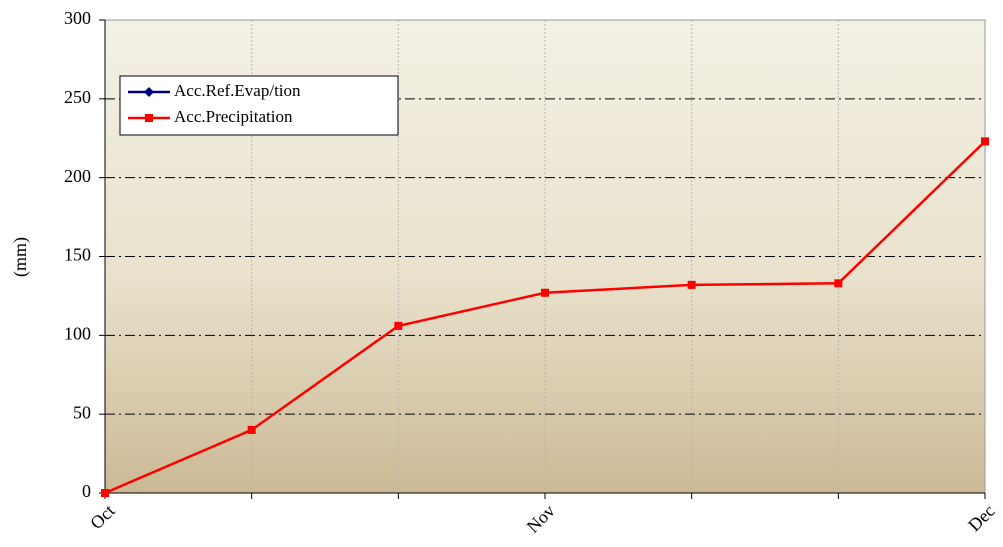 Image resolution: width=1003 pixels, height=547 pixels. What do you see at coordinates (981, 518) in the screenshot?
I see `x-tick-label: Dec` at bounding box center [981, 518].